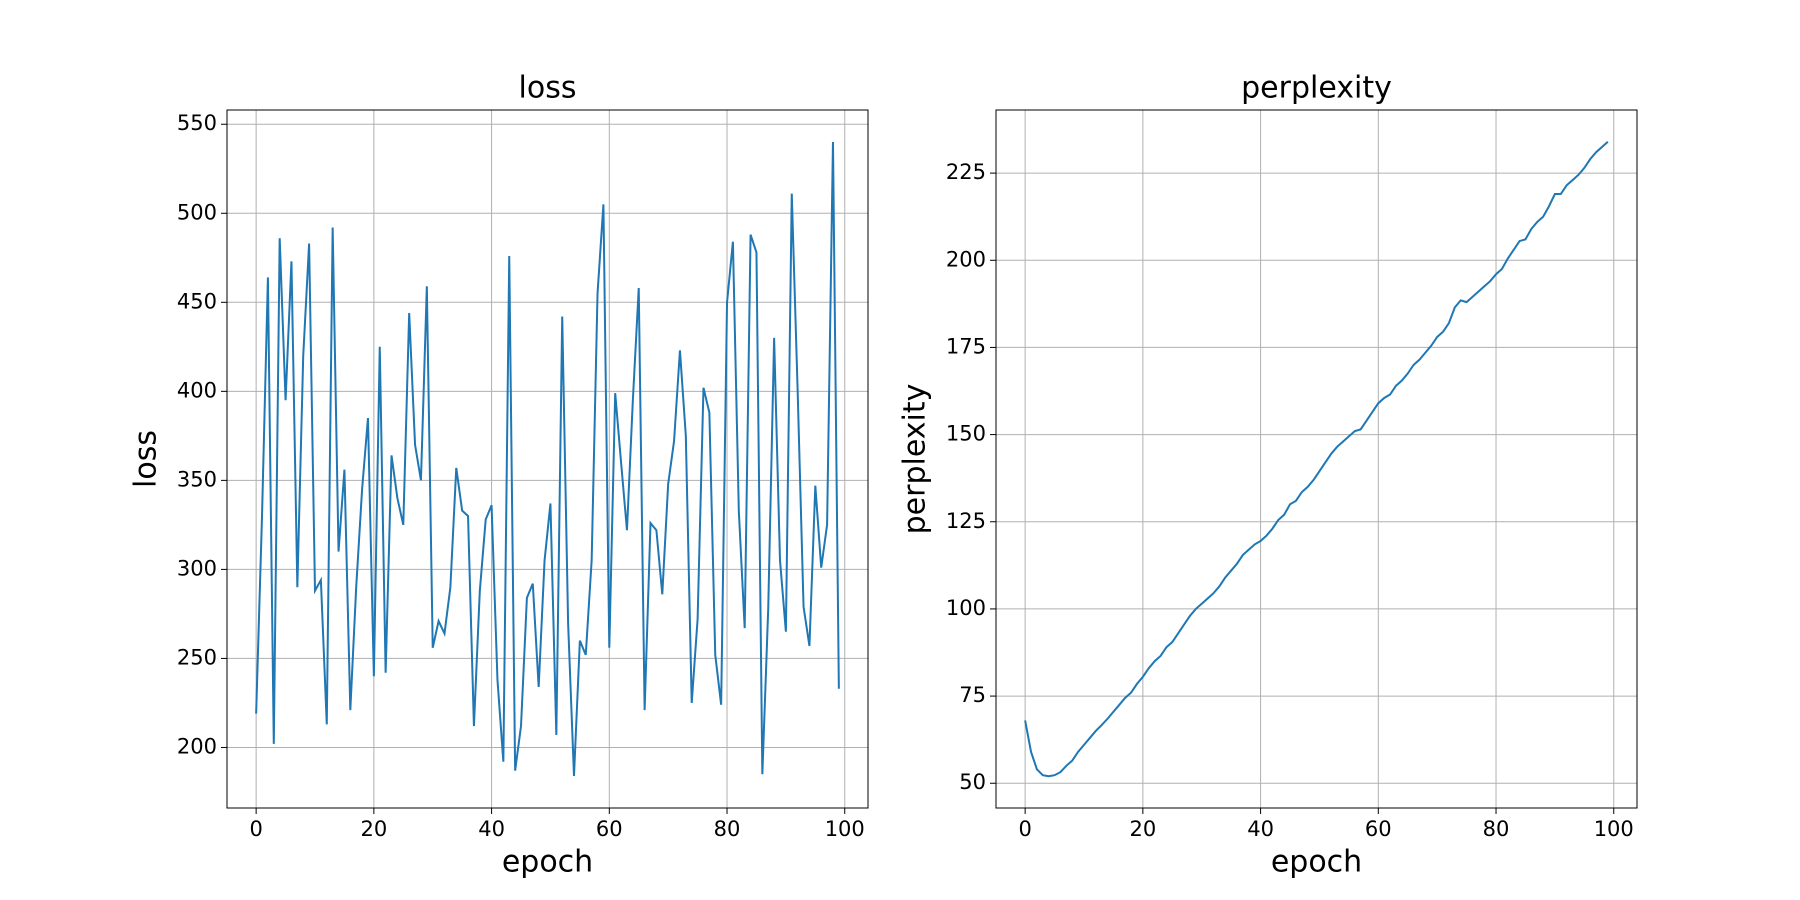  Describe the element at coordinates (197, 568) in the screenshot. I see `y-tick-label: 300` at that location.